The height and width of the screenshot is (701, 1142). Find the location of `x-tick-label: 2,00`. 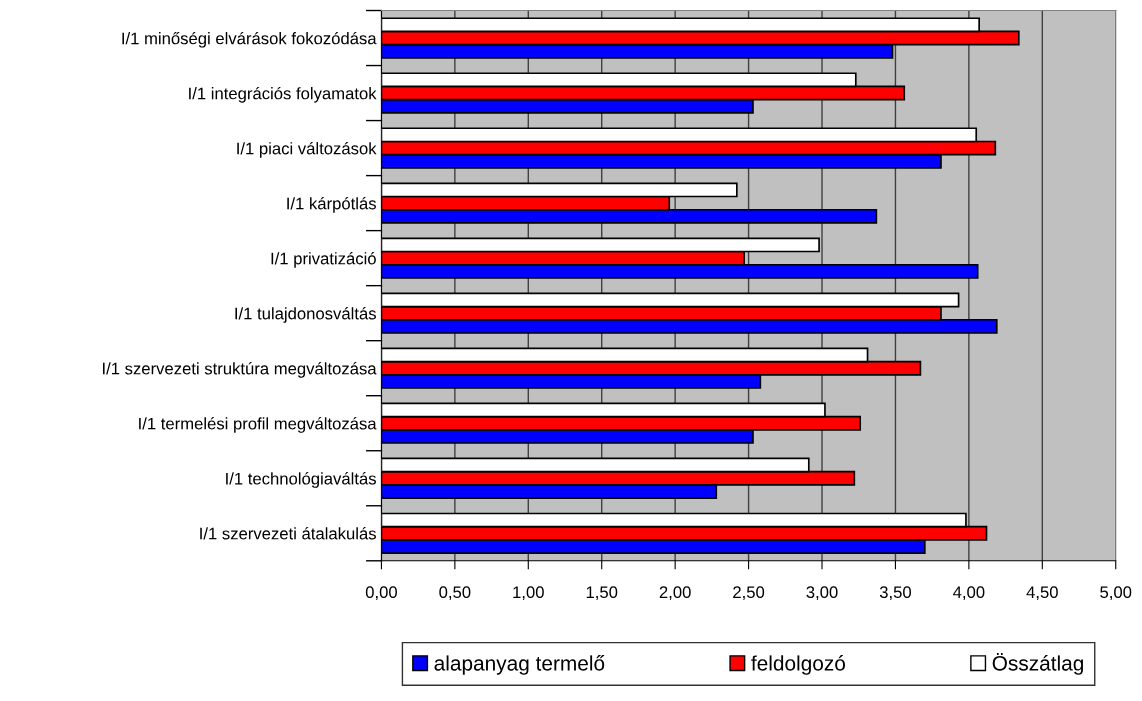

x-tick-label: 2,00 is located at coordinates (675, 593).